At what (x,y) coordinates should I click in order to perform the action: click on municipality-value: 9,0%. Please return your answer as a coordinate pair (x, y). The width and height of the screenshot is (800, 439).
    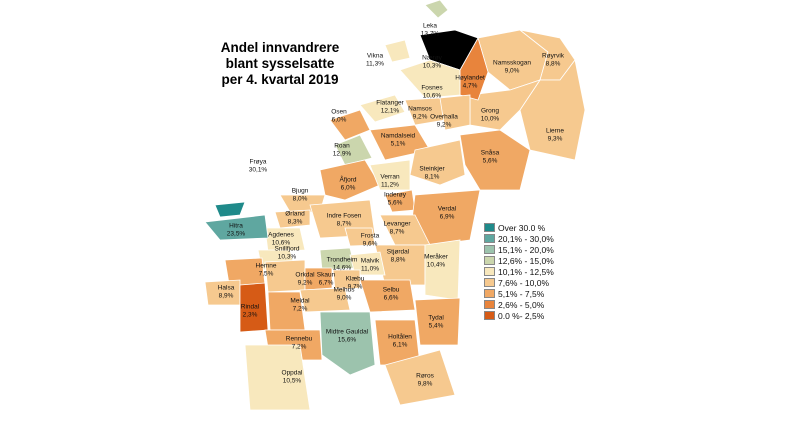
    Looking at the image, I should click on (344, 297).